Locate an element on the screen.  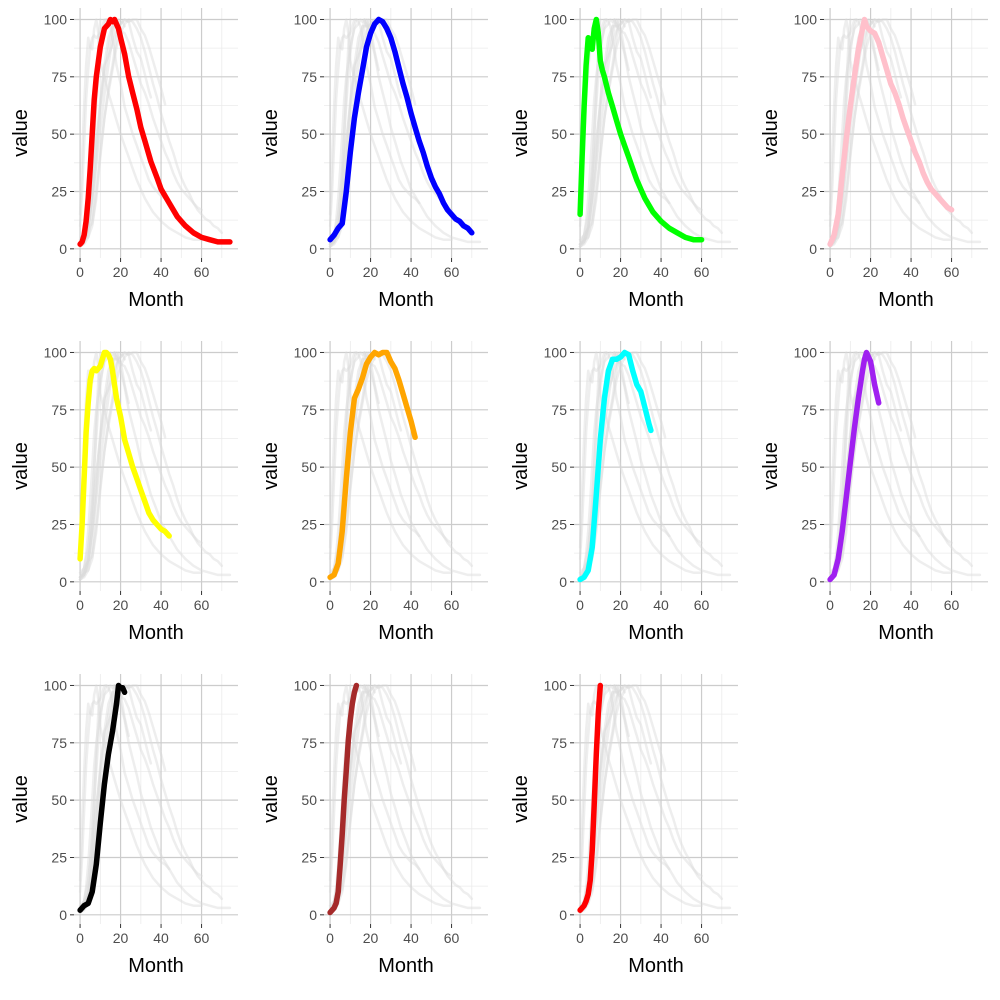
panel-9: 0 25 50 75 100 0 20 40 60 Month value is located at coordinates (124, 825).